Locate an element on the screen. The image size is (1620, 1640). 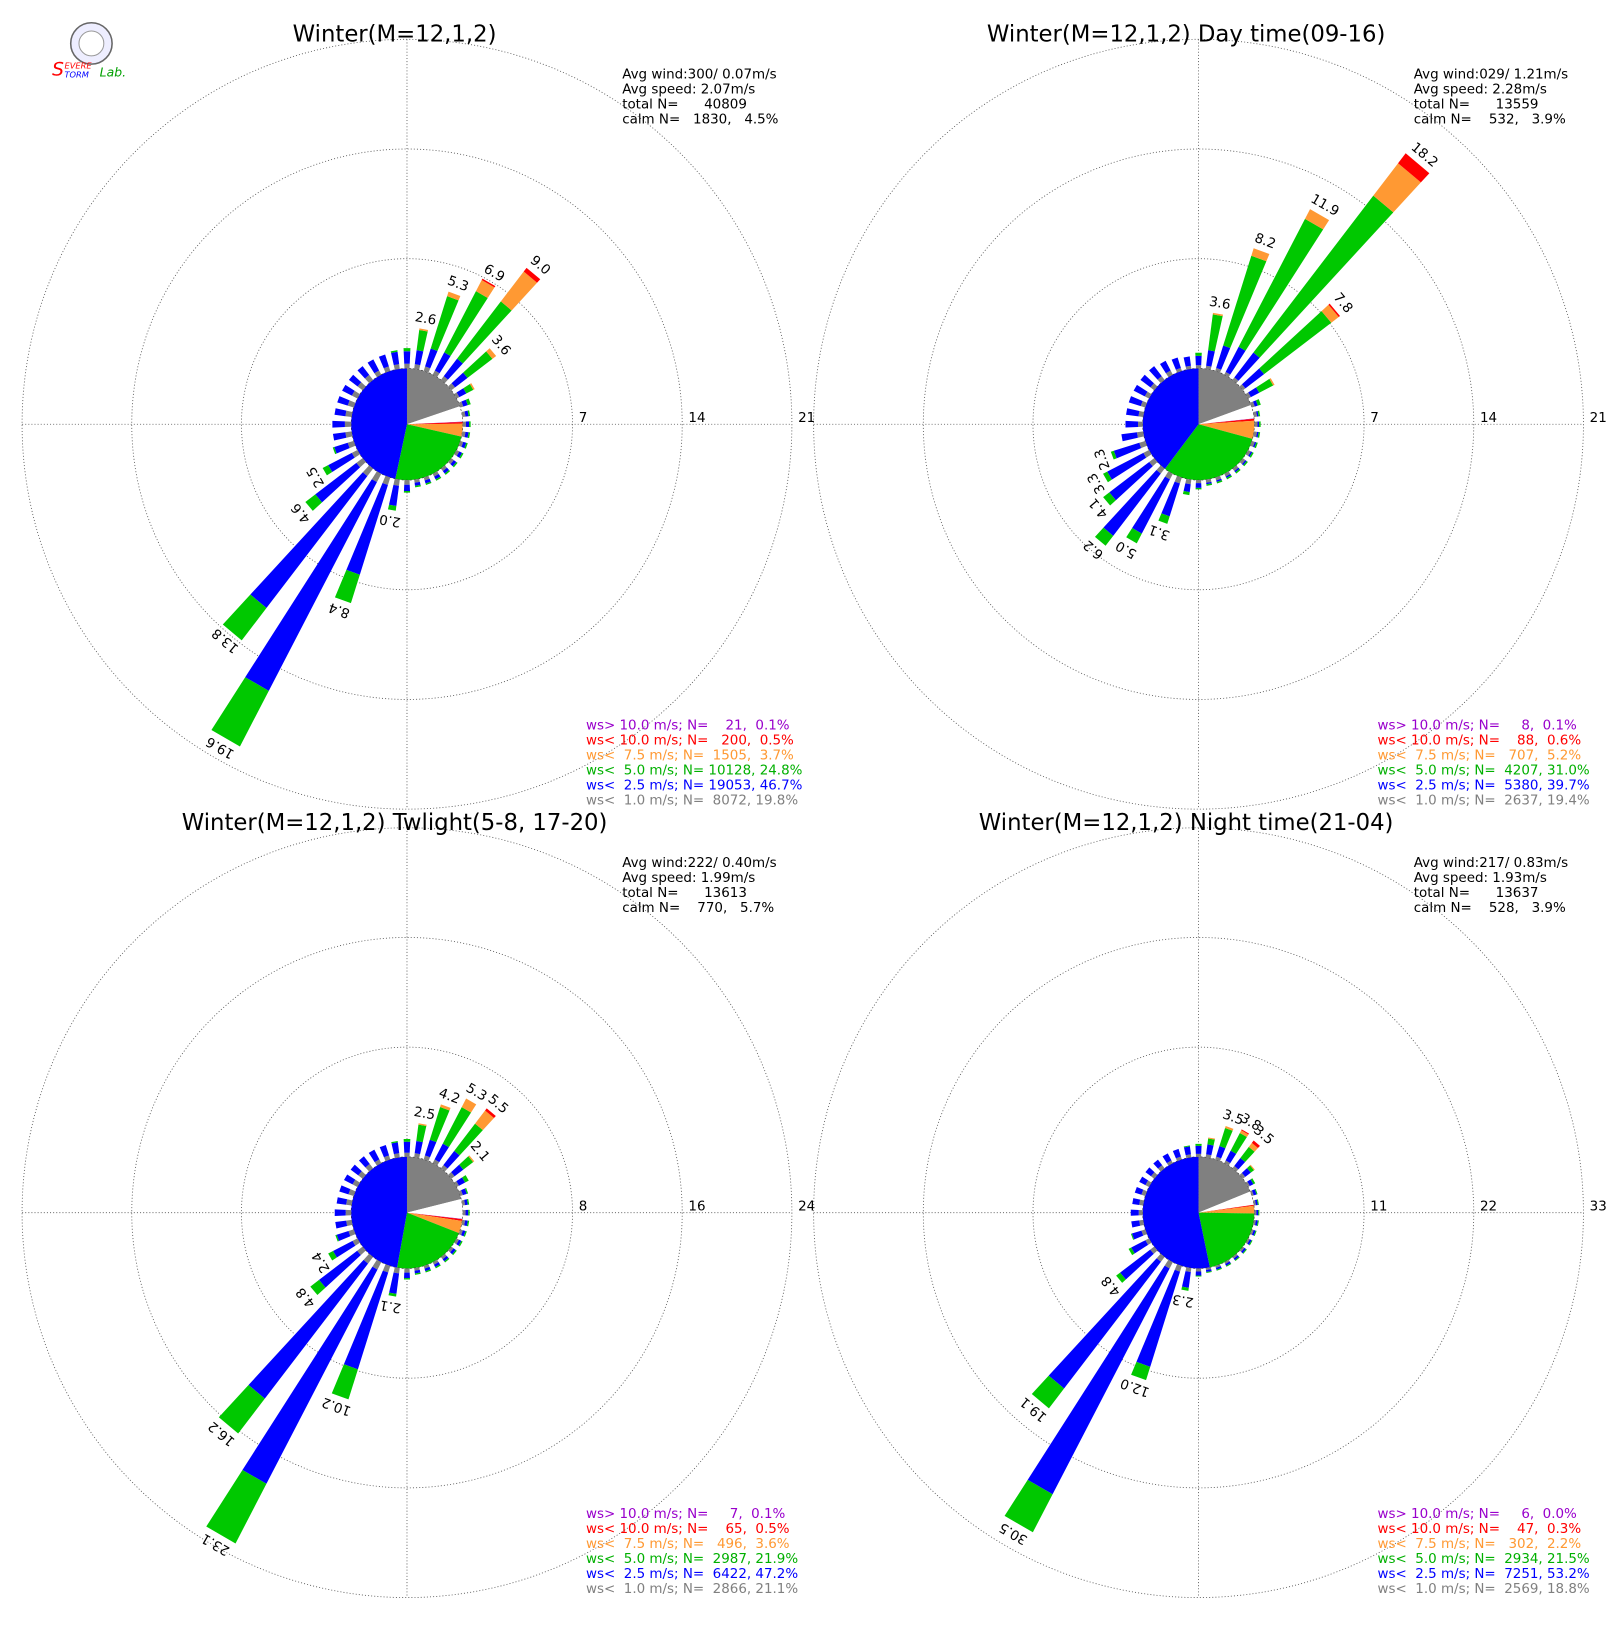
petal-label: 2.3 is located at coordinates (1102, 458).